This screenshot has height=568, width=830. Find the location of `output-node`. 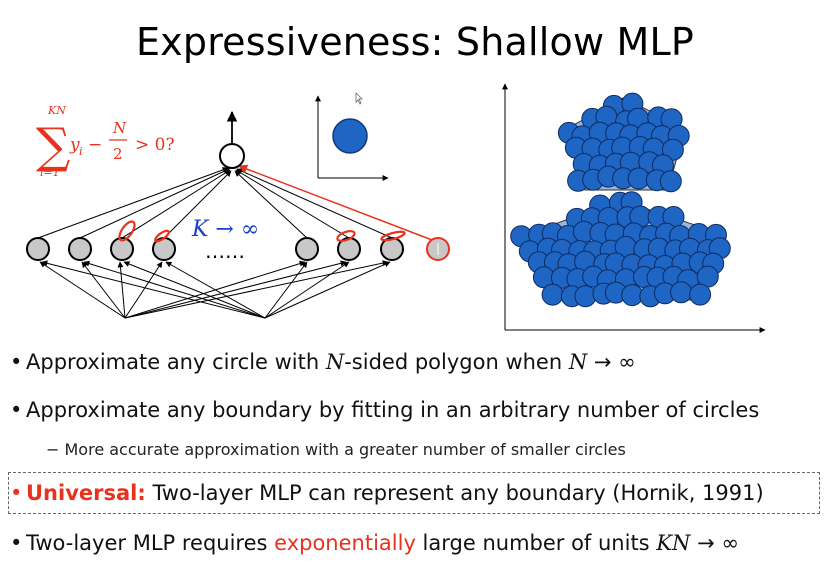

output-node is located at coordinates (232, 156).